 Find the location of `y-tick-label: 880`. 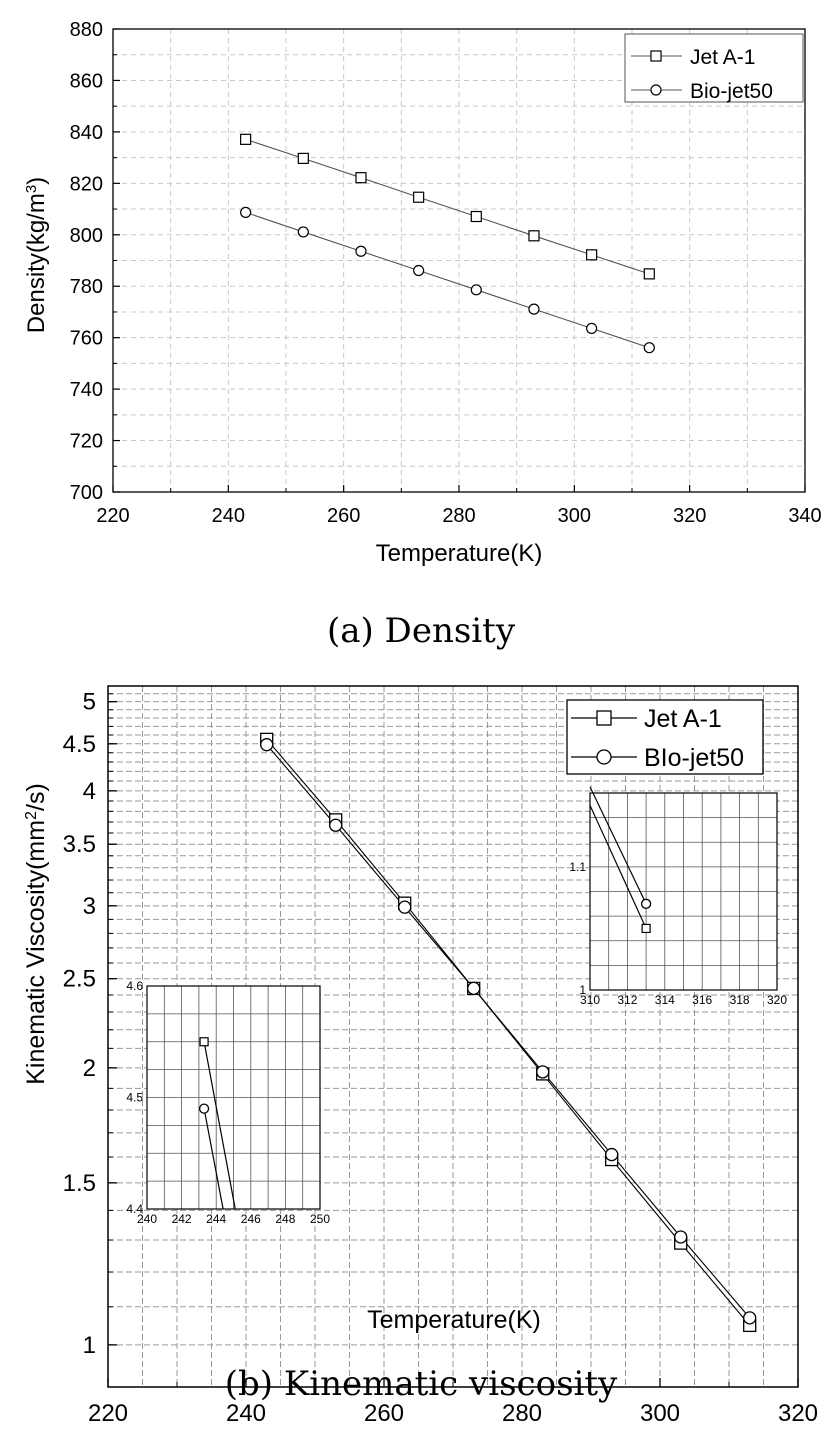

y-tick-label: 880 is located at coordinates (86, 30).